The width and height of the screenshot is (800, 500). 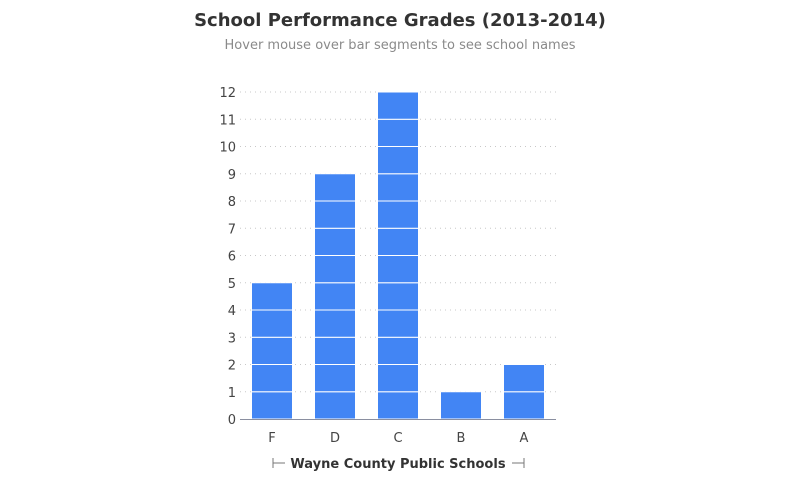 I want to click on bar-c, so click(x=398, y=255).